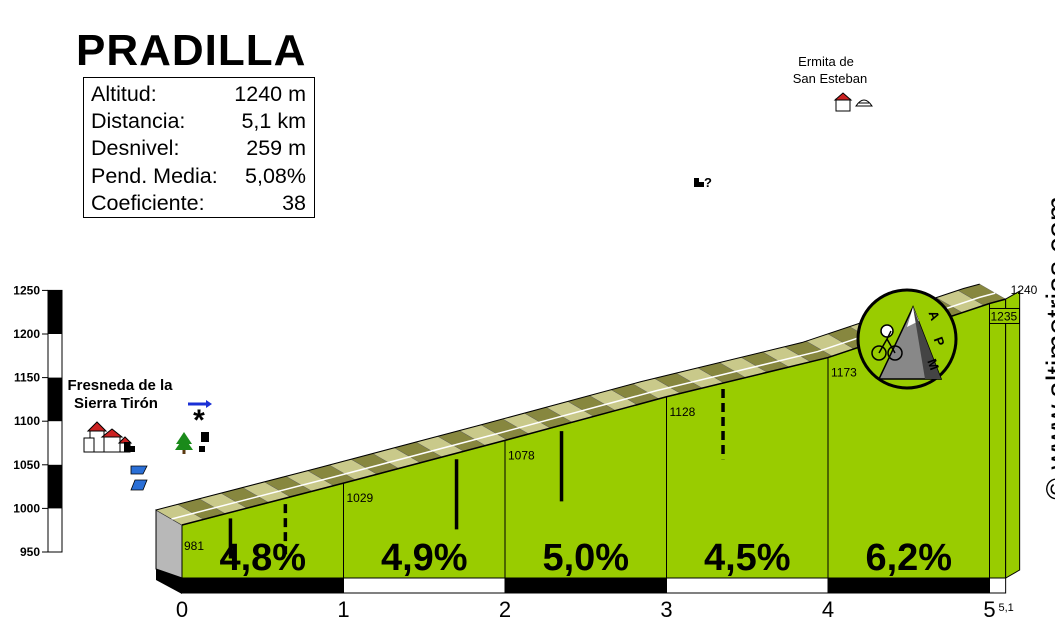  Describe the element at coordinates (138, 121) in the screenshot. I see `stat-label: Distancia:` at that location.